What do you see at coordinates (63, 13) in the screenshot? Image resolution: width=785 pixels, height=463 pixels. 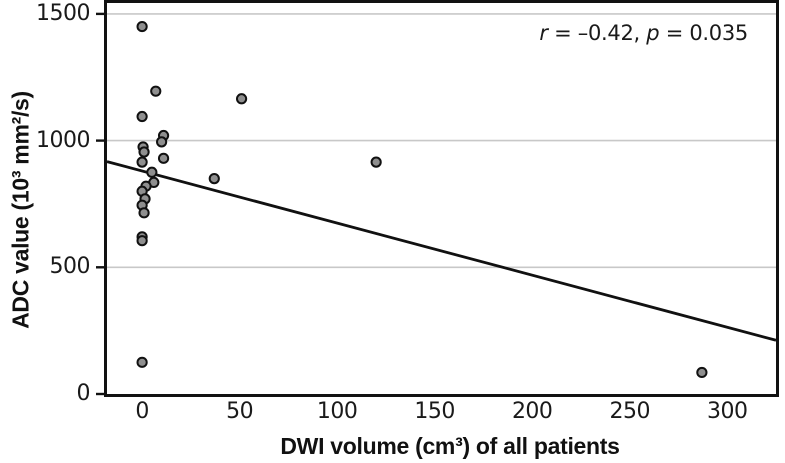 I see `y-tick-label: 1500` at bounding box center [63, 13].